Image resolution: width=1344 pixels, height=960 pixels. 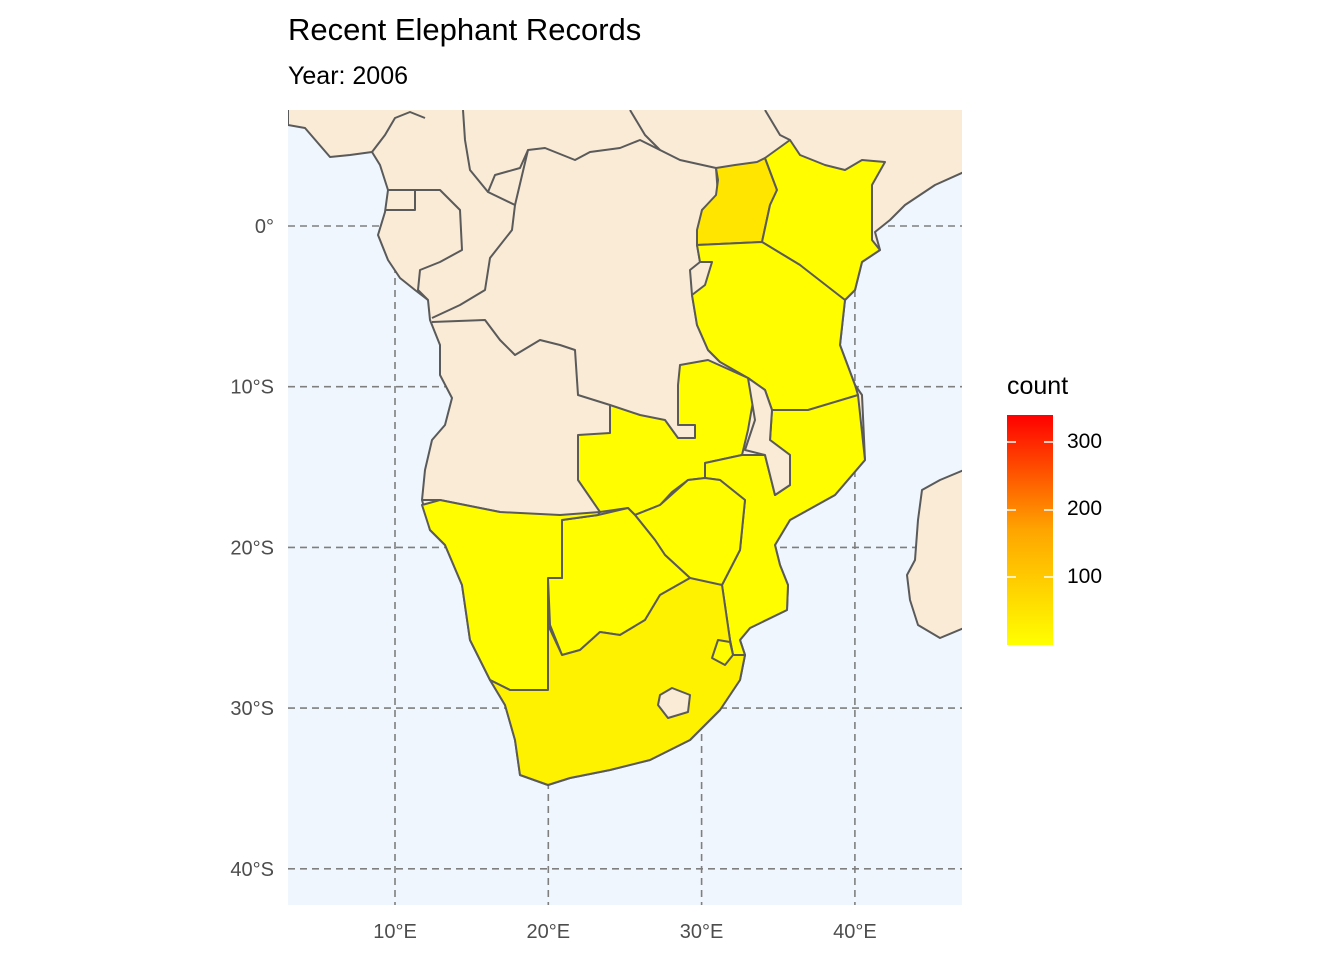 I want to click on y-tick-label: 40°S, so click(x=252, y=870).